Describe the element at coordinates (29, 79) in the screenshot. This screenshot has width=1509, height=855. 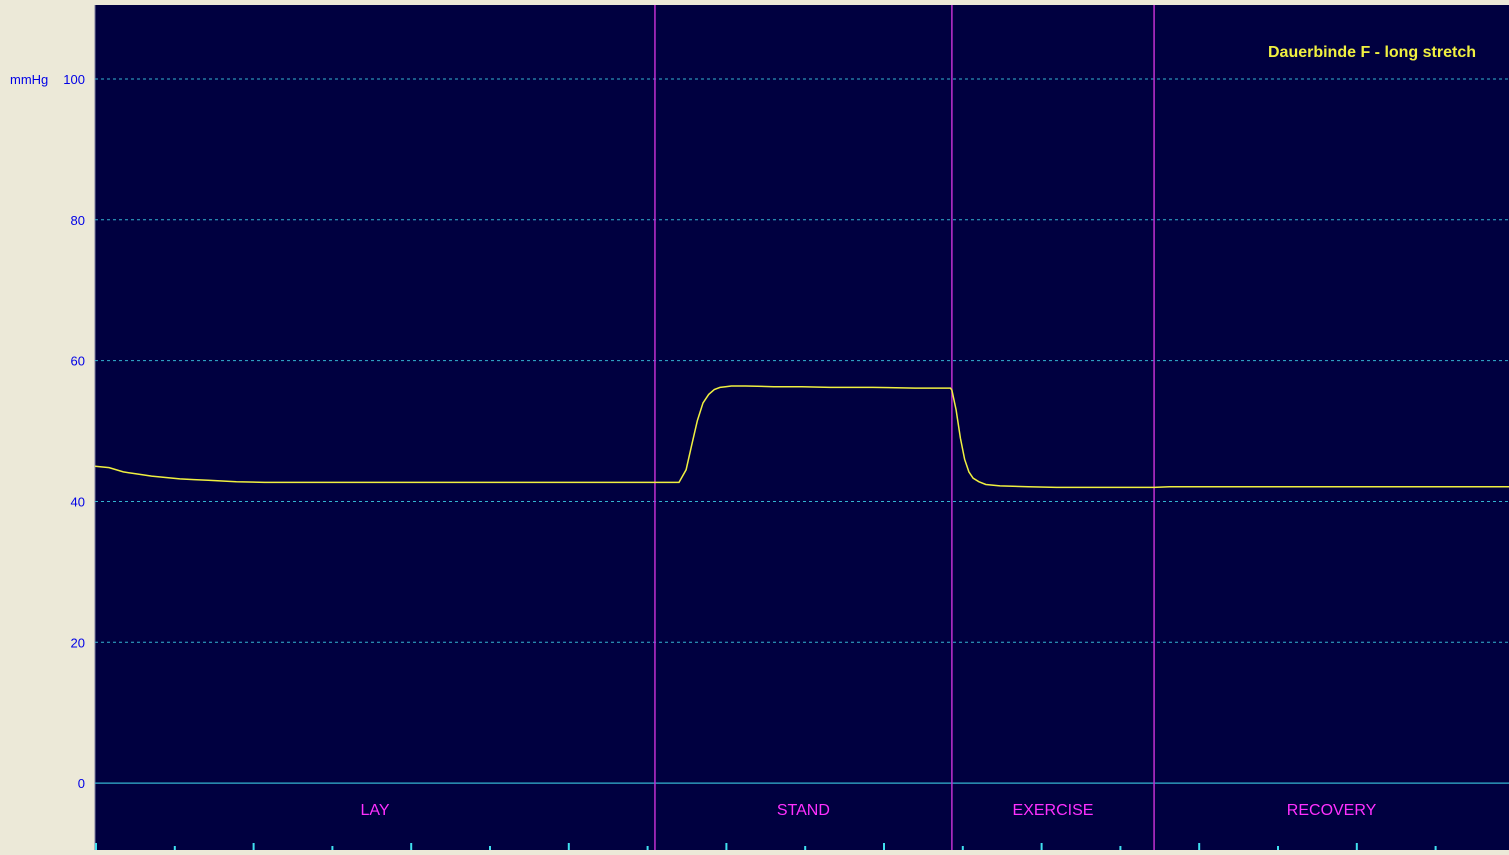
I see `y-axis-label: mmHg` at that location.